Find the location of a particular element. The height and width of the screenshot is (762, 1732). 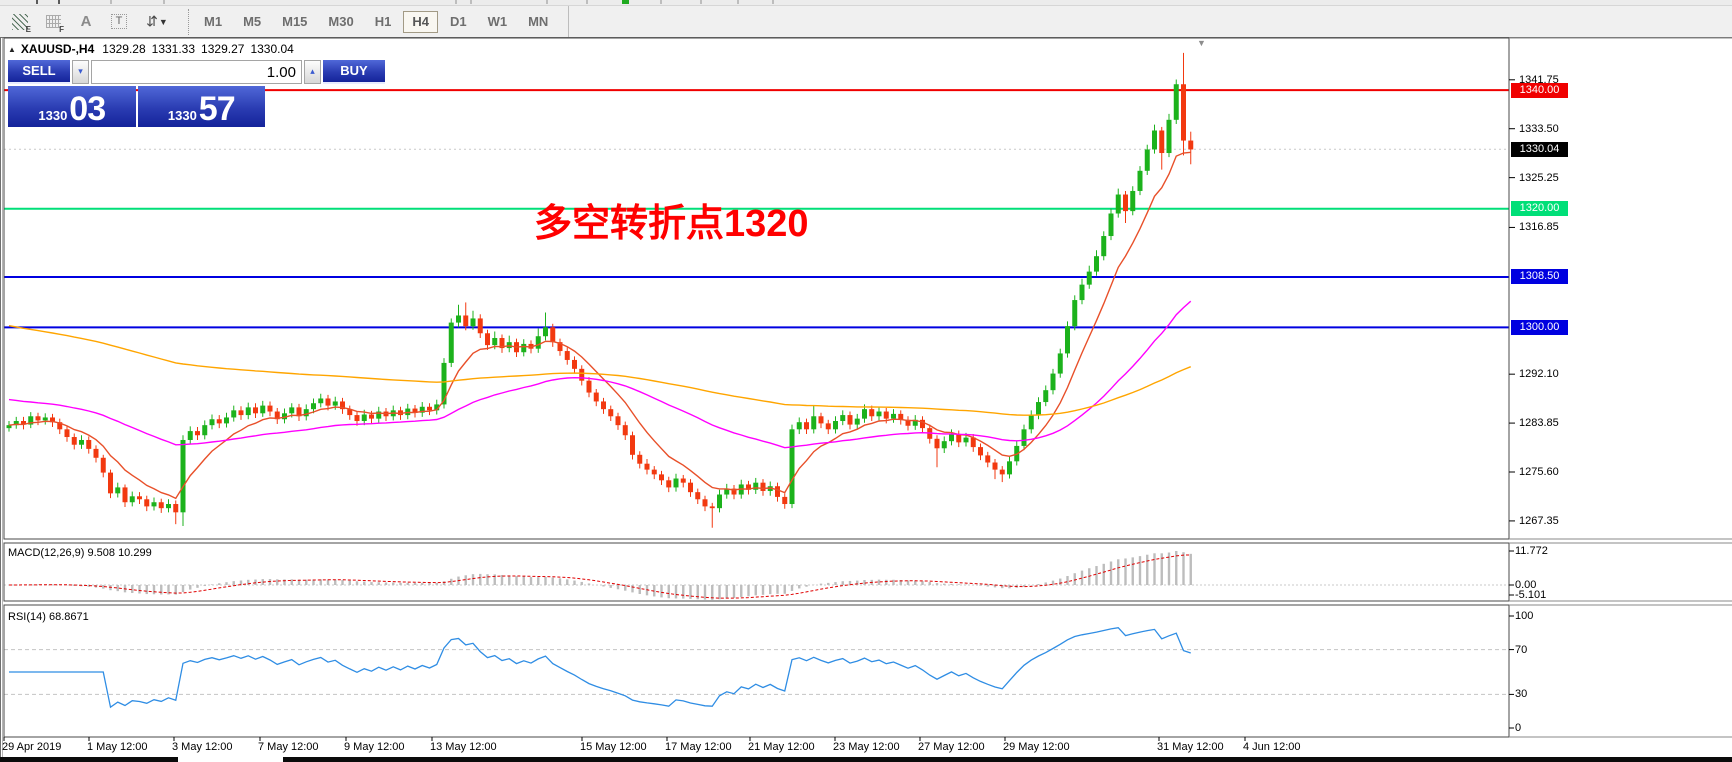

macd-axis-label: 11.772 is located at coordinates (1531, 551).